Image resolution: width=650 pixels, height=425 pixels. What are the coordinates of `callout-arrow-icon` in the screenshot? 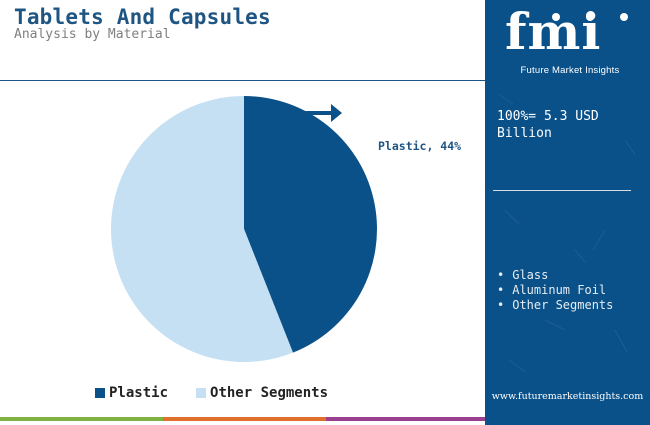 It's located at (323, 113).